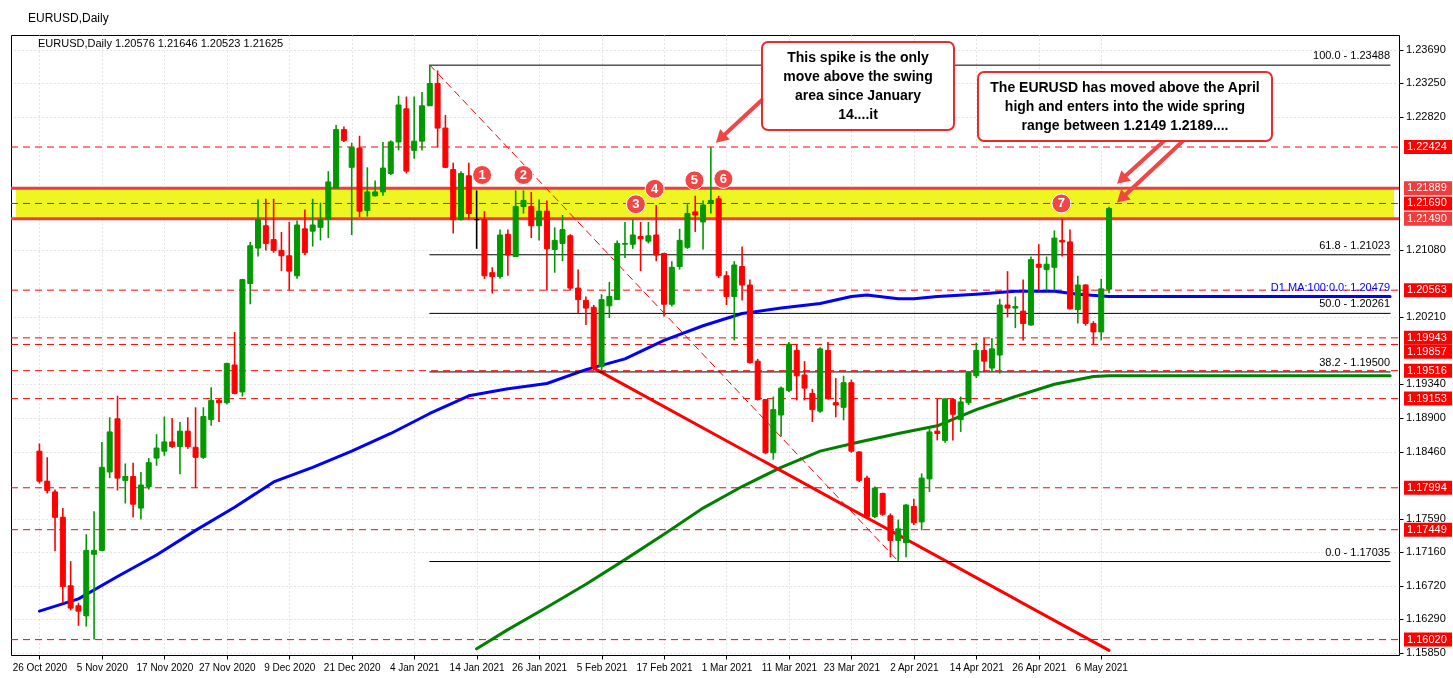 The width and height of the screenshot is (1453, 678). Describe the element at coordinates (1427, 397) in the screenshot. I see `ref-line-label: 1.19153` at that location.